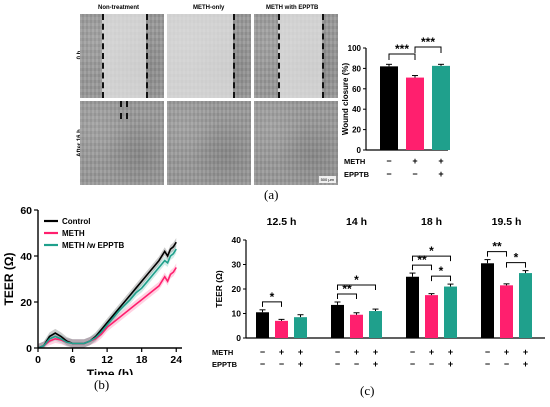 This screenshot has height=407, width=550. I want to click on micrograph-meth-only-0h, so click(209, 56).